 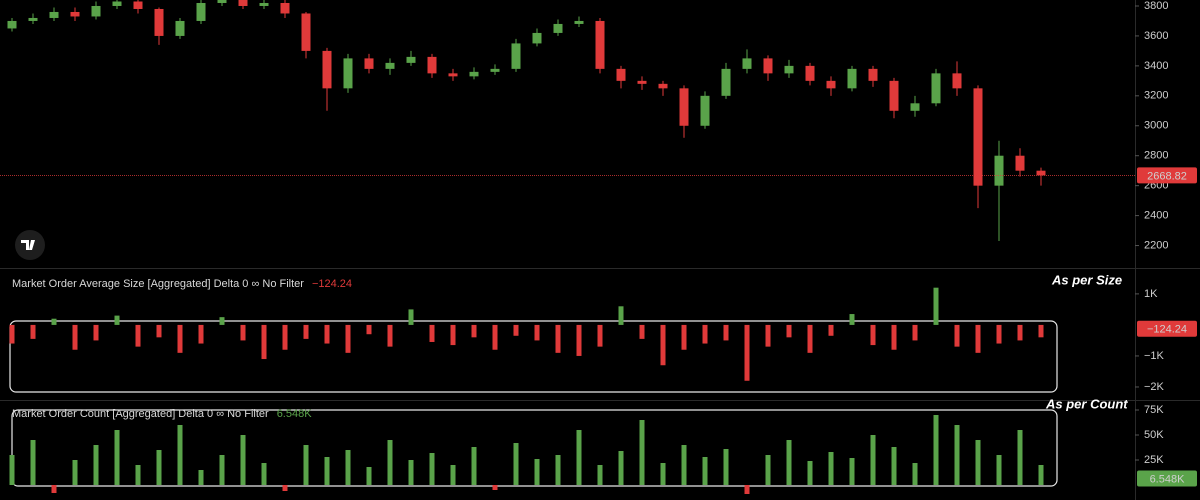 I want to click on y-tick-label: 2800, so click(x=1156, y=156).